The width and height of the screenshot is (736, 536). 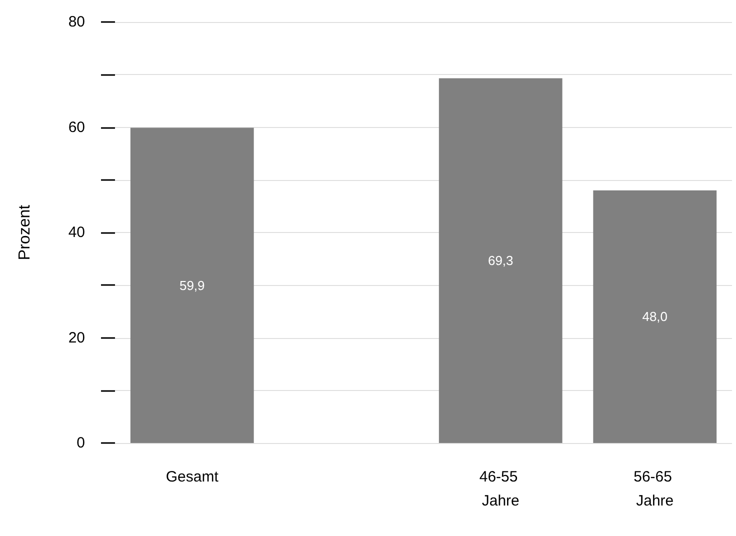 What do you see at coordinates (193, 477) in the screenshot?
I see `x-tick-label: Gesamt` at bounding box center [193, 477].